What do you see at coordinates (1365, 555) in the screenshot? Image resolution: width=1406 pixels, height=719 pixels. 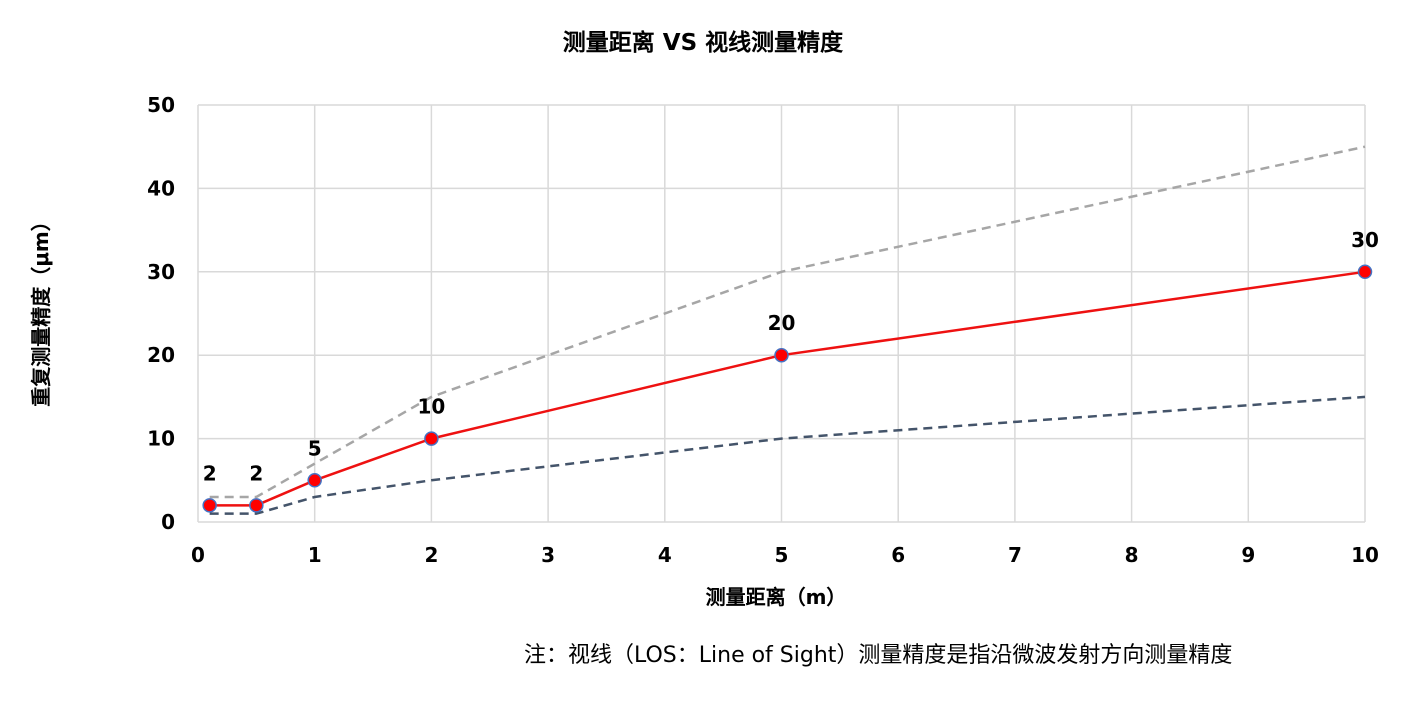 I see `x-tick-label: 10` at bounding box center [1365, 555].